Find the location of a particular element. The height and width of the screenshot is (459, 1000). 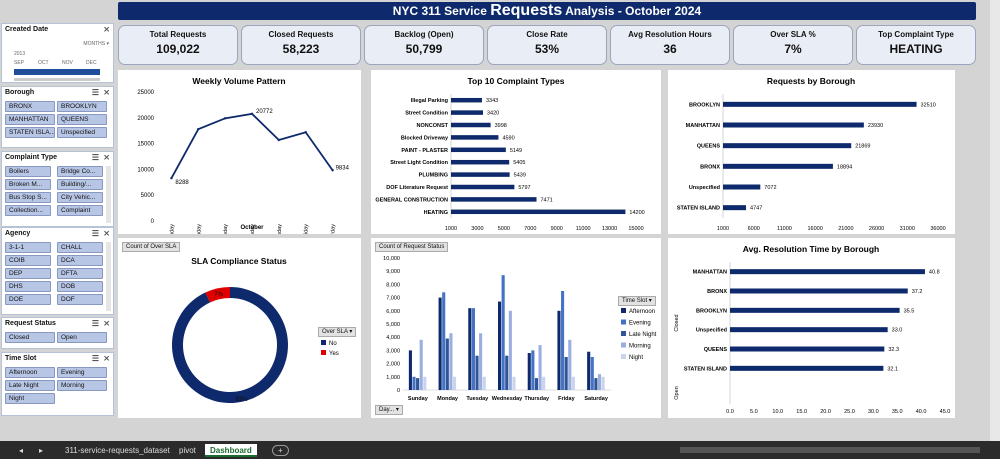

horizontal-scrollbar is located at coordinates (830, 450).